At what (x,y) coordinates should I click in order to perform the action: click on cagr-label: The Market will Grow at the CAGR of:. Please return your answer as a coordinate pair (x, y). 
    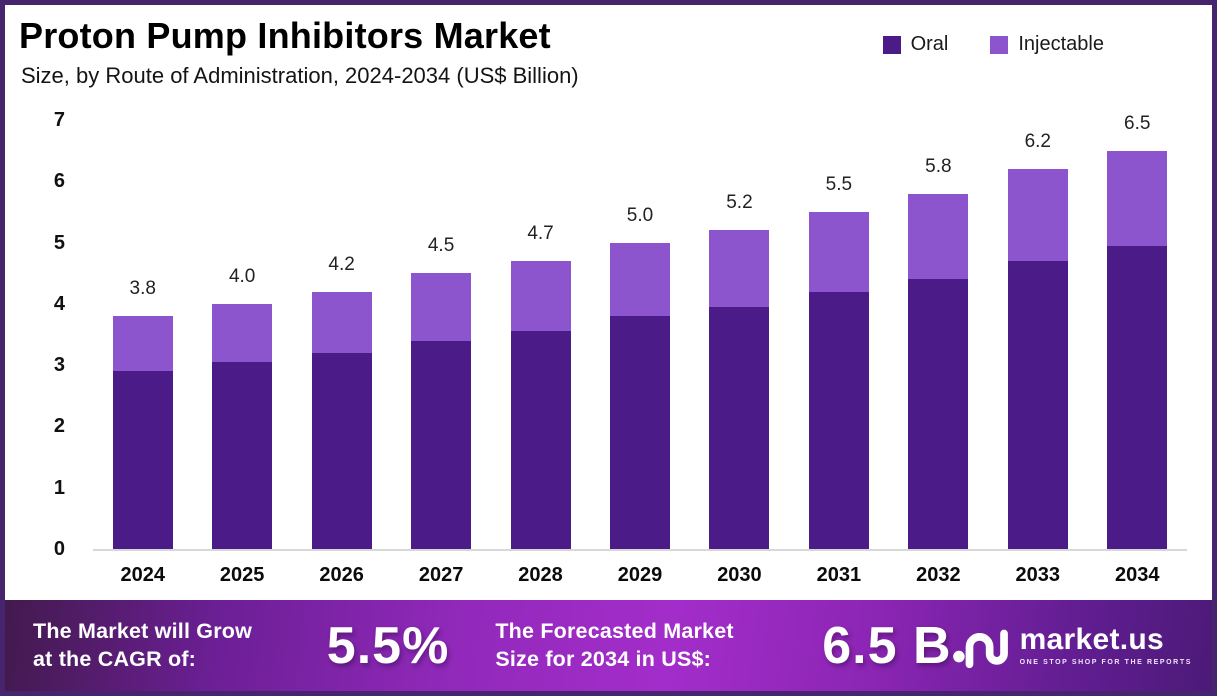
    Looking at the image, I should click on (165, 645).